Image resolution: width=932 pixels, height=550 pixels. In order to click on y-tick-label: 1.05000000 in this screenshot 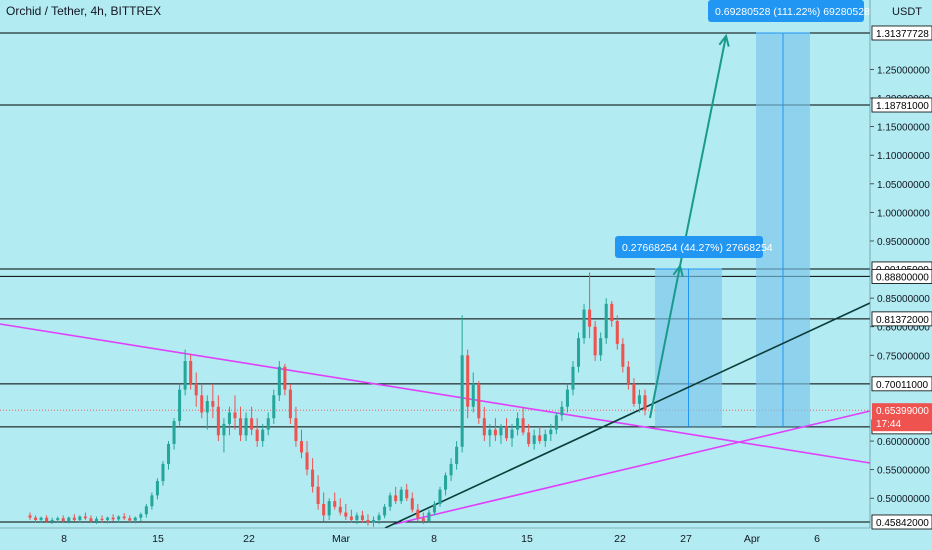, I will do `click(903, 185)`.